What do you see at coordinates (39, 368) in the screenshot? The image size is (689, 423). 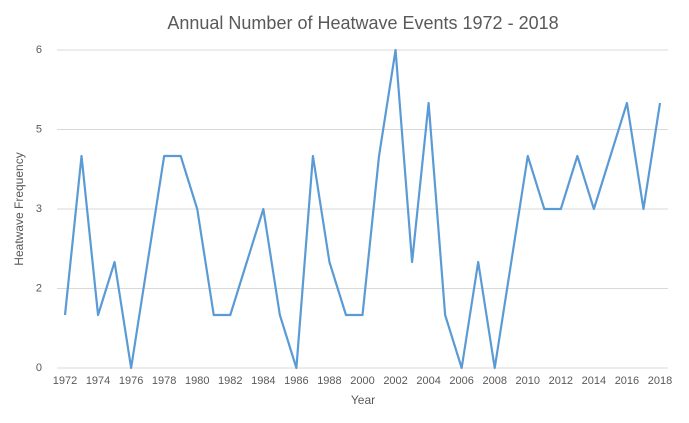 I see `y-tick-label: 0` at bounding box center [39, 368].